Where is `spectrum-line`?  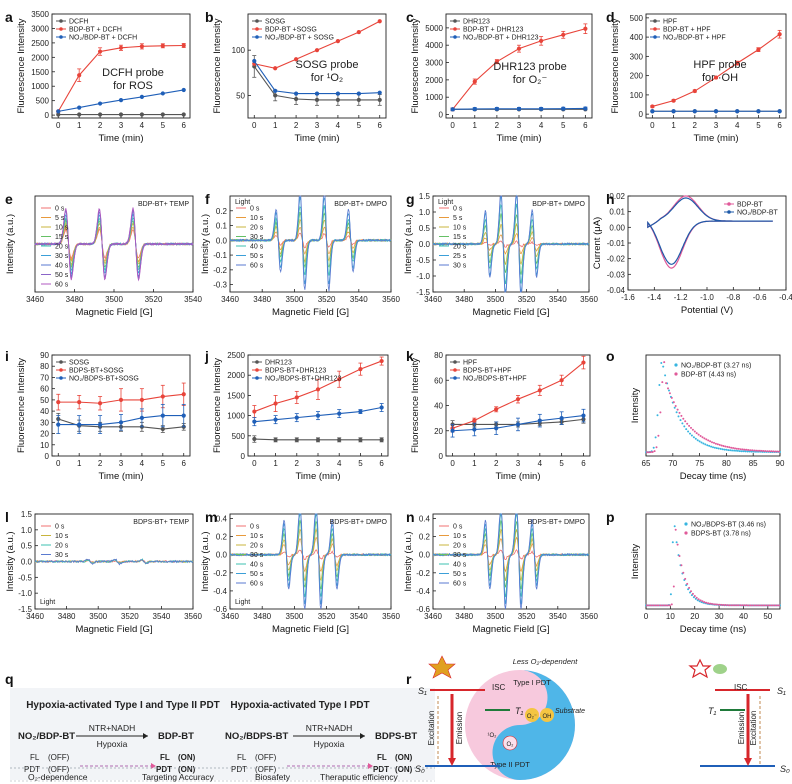 spectrum-line is located at coordinates (510, 561).